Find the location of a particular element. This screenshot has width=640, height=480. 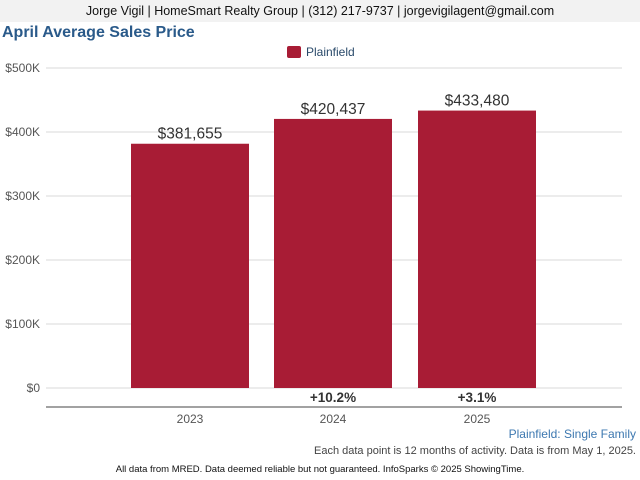

y-tick-label: $400K is located at coordinates (22, 132).